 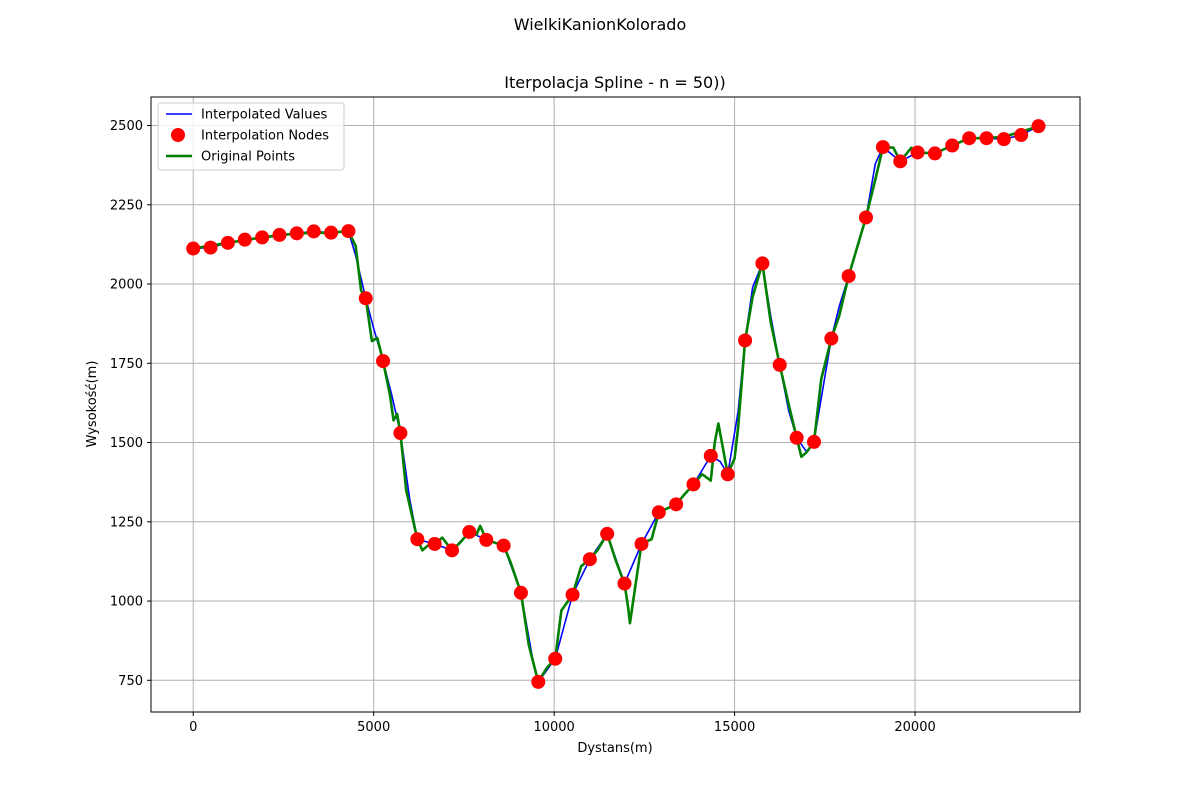 I want to click on x-tick-label: 5000, so click(x=373, y=727).